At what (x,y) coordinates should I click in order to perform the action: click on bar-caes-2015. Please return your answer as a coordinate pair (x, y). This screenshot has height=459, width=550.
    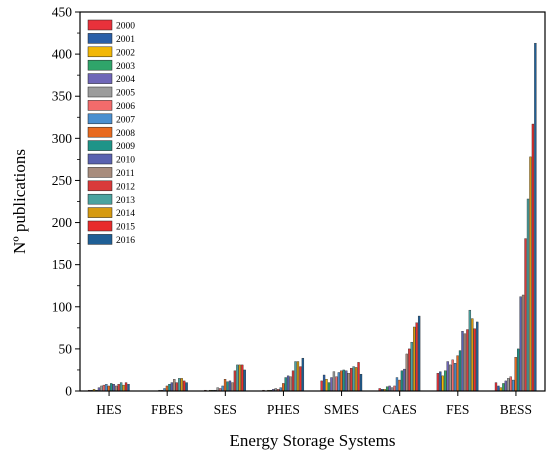
    Looking at the image, I should click on (416, 357).